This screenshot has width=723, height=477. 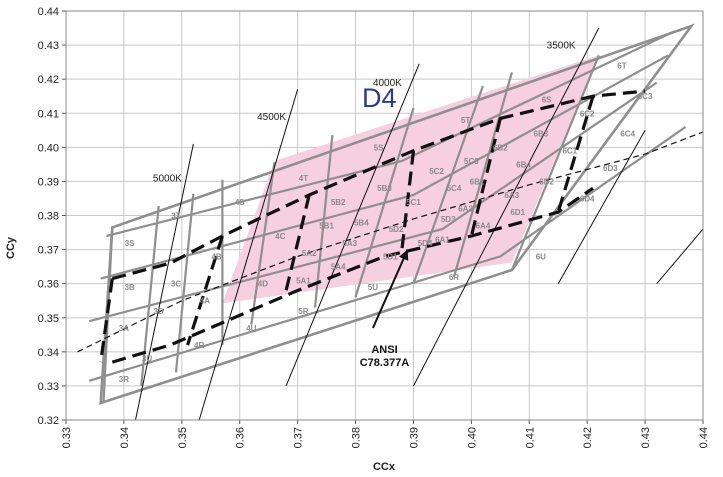 What do you see at coordinates (523, 164) in the screenshot?
I see `bin-label: 6B4` at bounding box center [523, 164].